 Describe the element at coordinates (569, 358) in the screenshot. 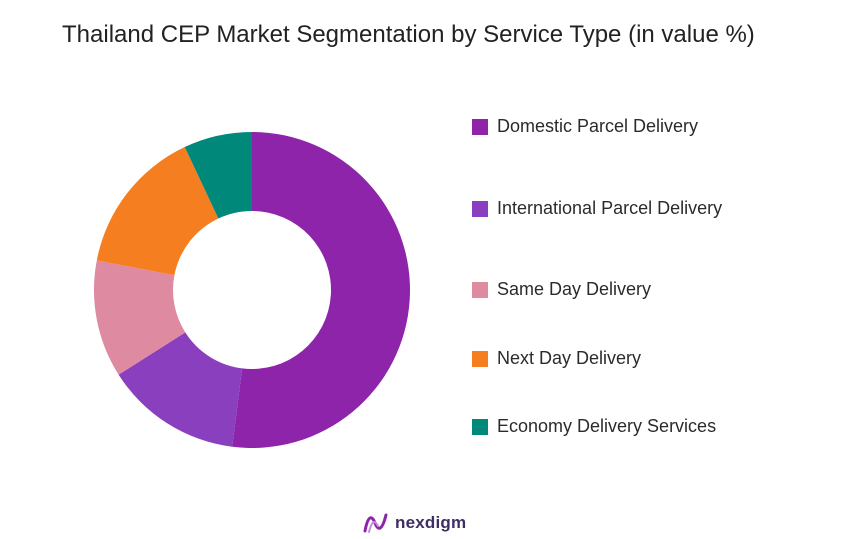

I see `legend-label: Next Day Delivery` at that location.